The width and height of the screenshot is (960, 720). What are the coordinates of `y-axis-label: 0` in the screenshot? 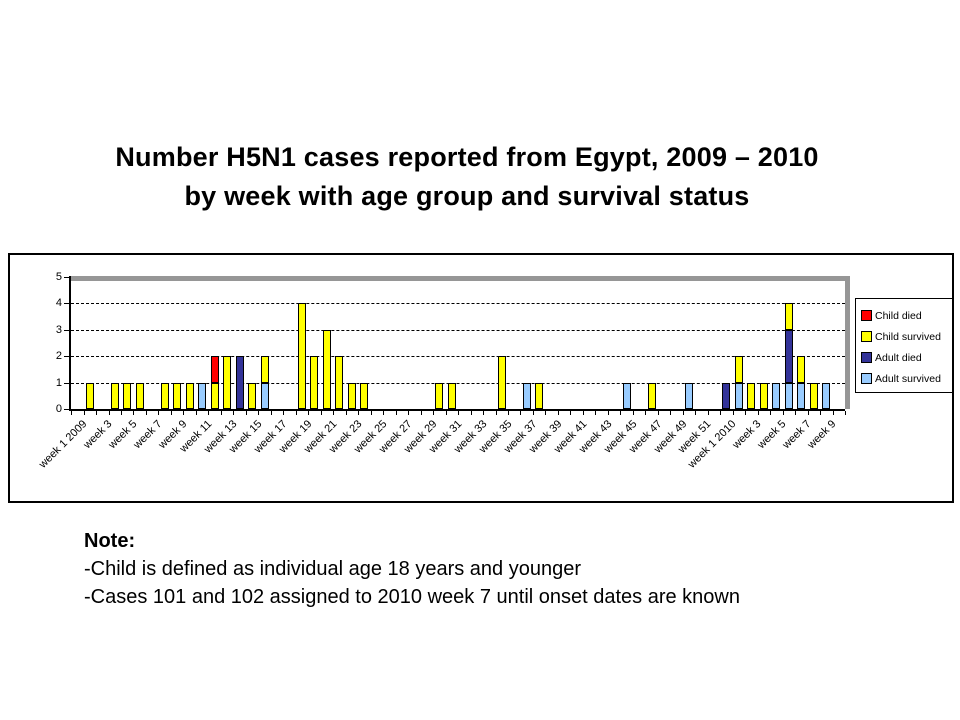 It's located at (58, 409).